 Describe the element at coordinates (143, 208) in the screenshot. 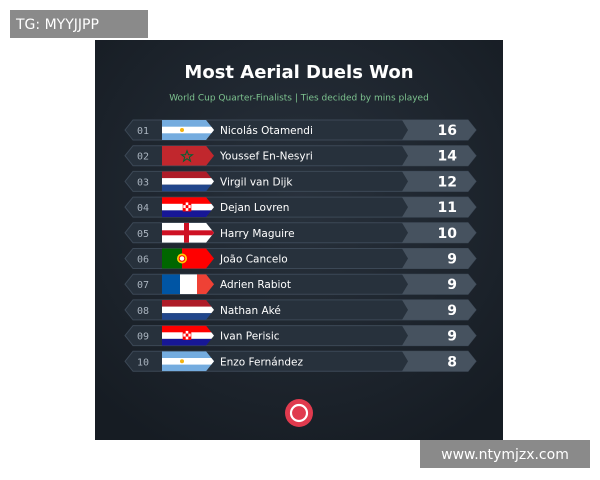

I see `rank: 04` at that location.